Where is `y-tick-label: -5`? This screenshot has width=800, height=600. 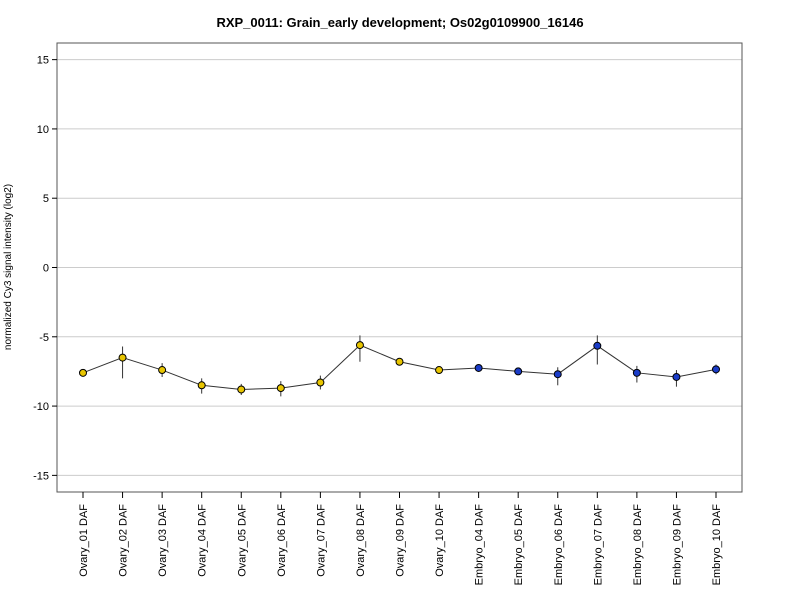
y-tick-label: -5 is located at coordinates (44, 338).